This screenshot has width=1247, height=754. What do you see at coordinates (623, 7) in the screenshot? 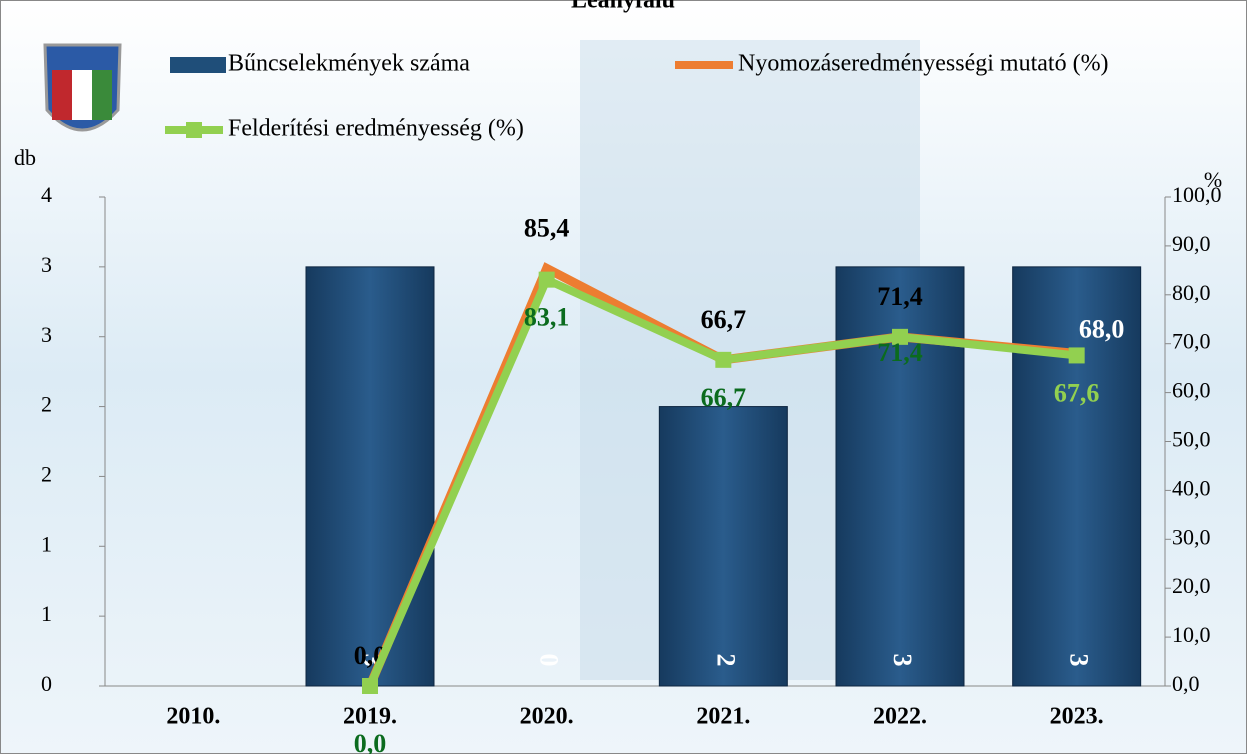
I see `chart-title: Leányfalu` at bounding box center [623, 7].